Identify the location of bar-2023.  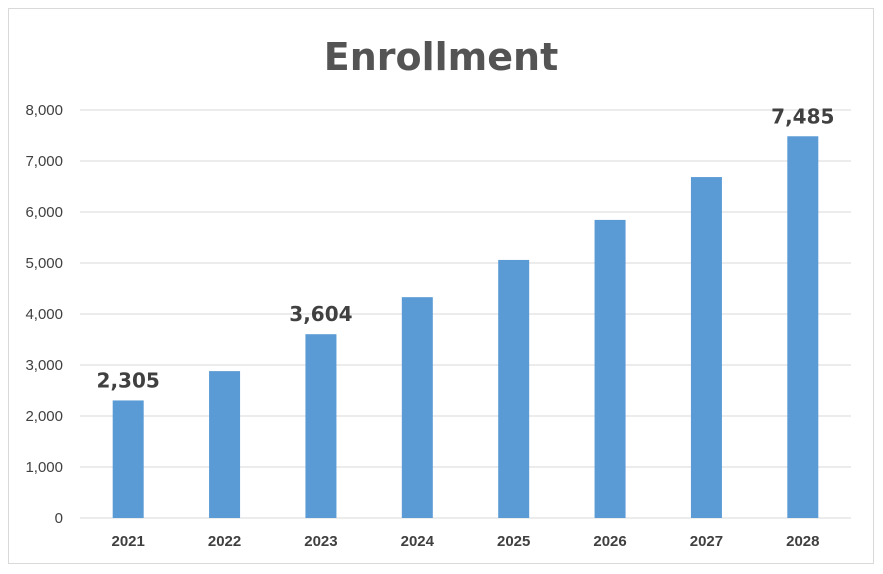
(321, 426).